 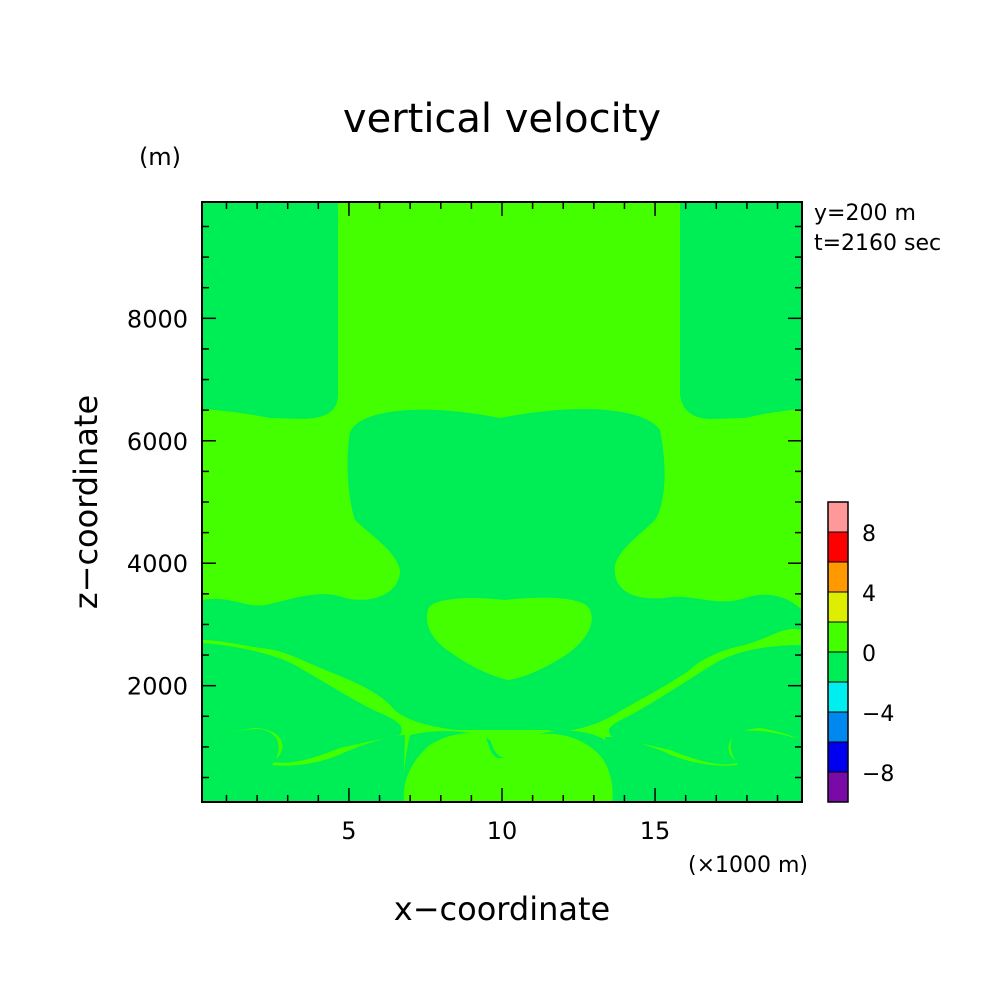 What do you see at coordinates (703, 766) in the screenshot?
I see `region-bottom-band-right` at bounding box center [703, 766].